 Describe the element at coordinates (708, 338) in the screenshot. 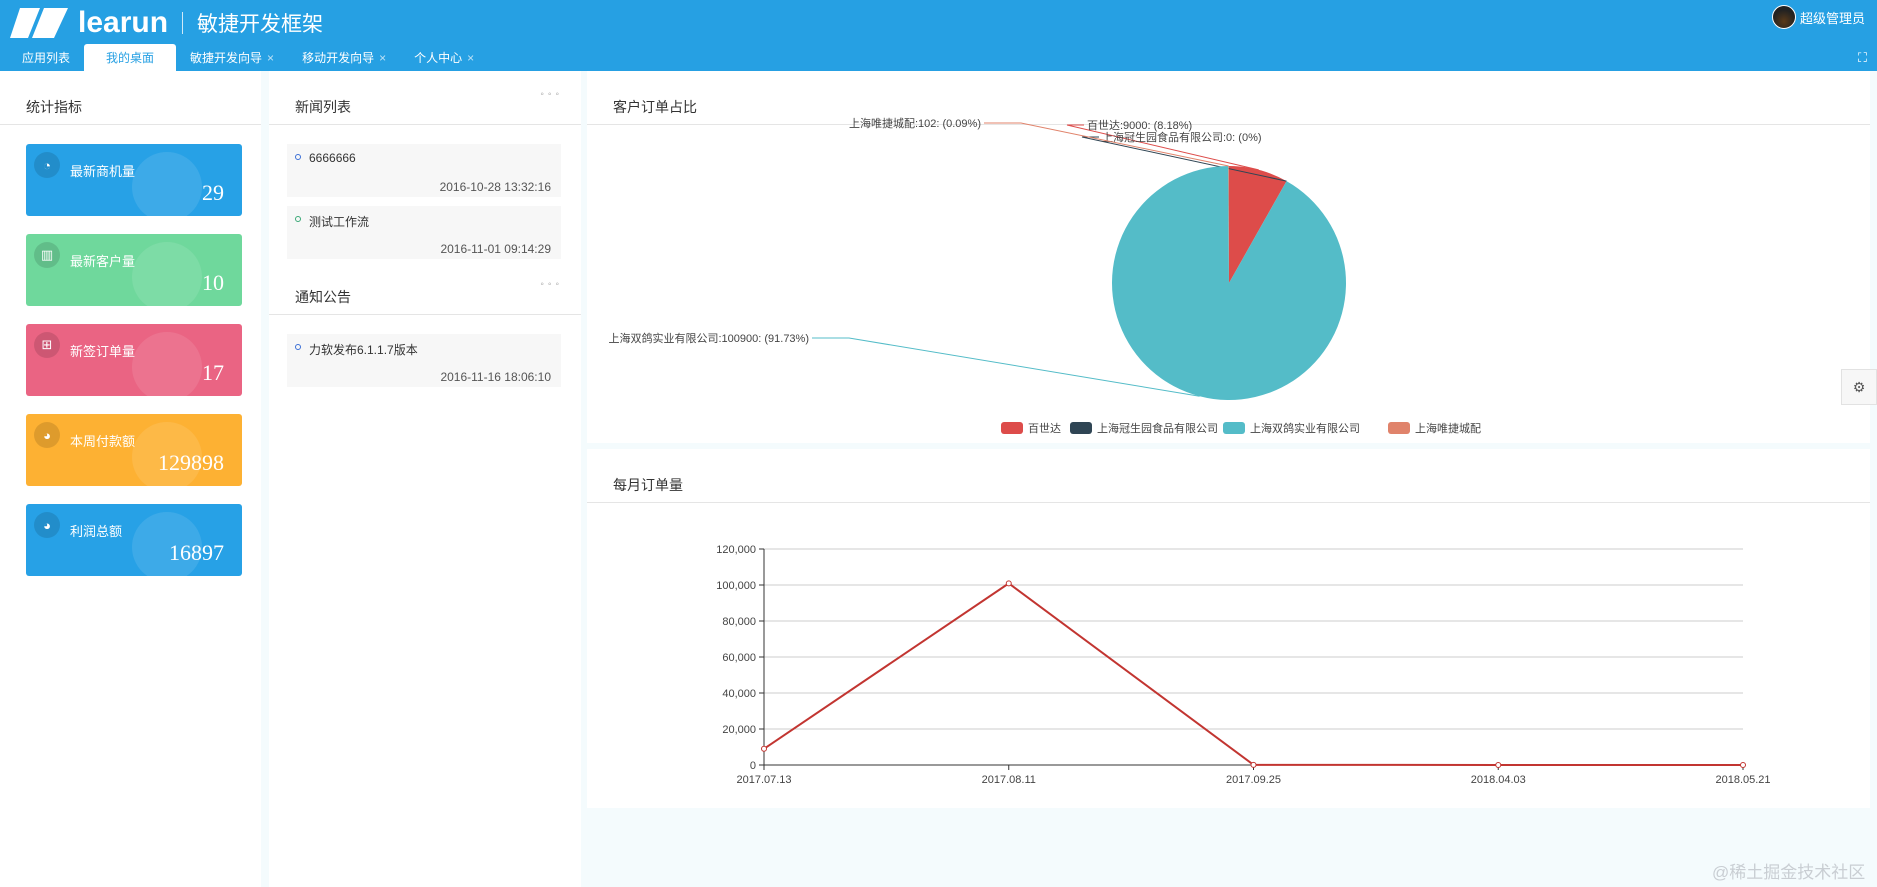

I see `pie-data-label: 上海双鸽实业有限公司:100900: (91.73%)` at that location.